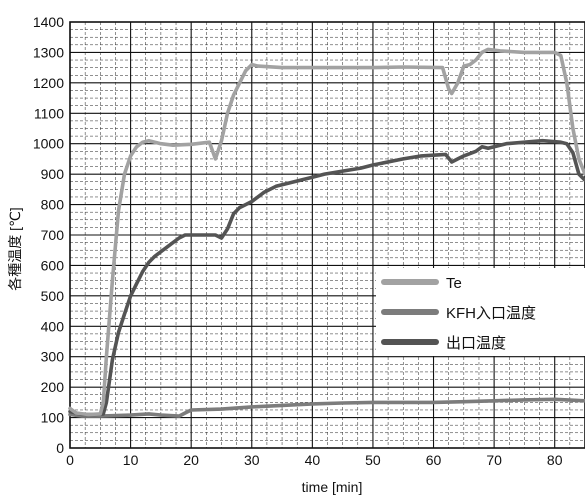 The height and width of the screenshot is (498, 585). Describe the element at coordinates (49, 113) in the screenshot. I see `y-tick-label: 1100` at that location.